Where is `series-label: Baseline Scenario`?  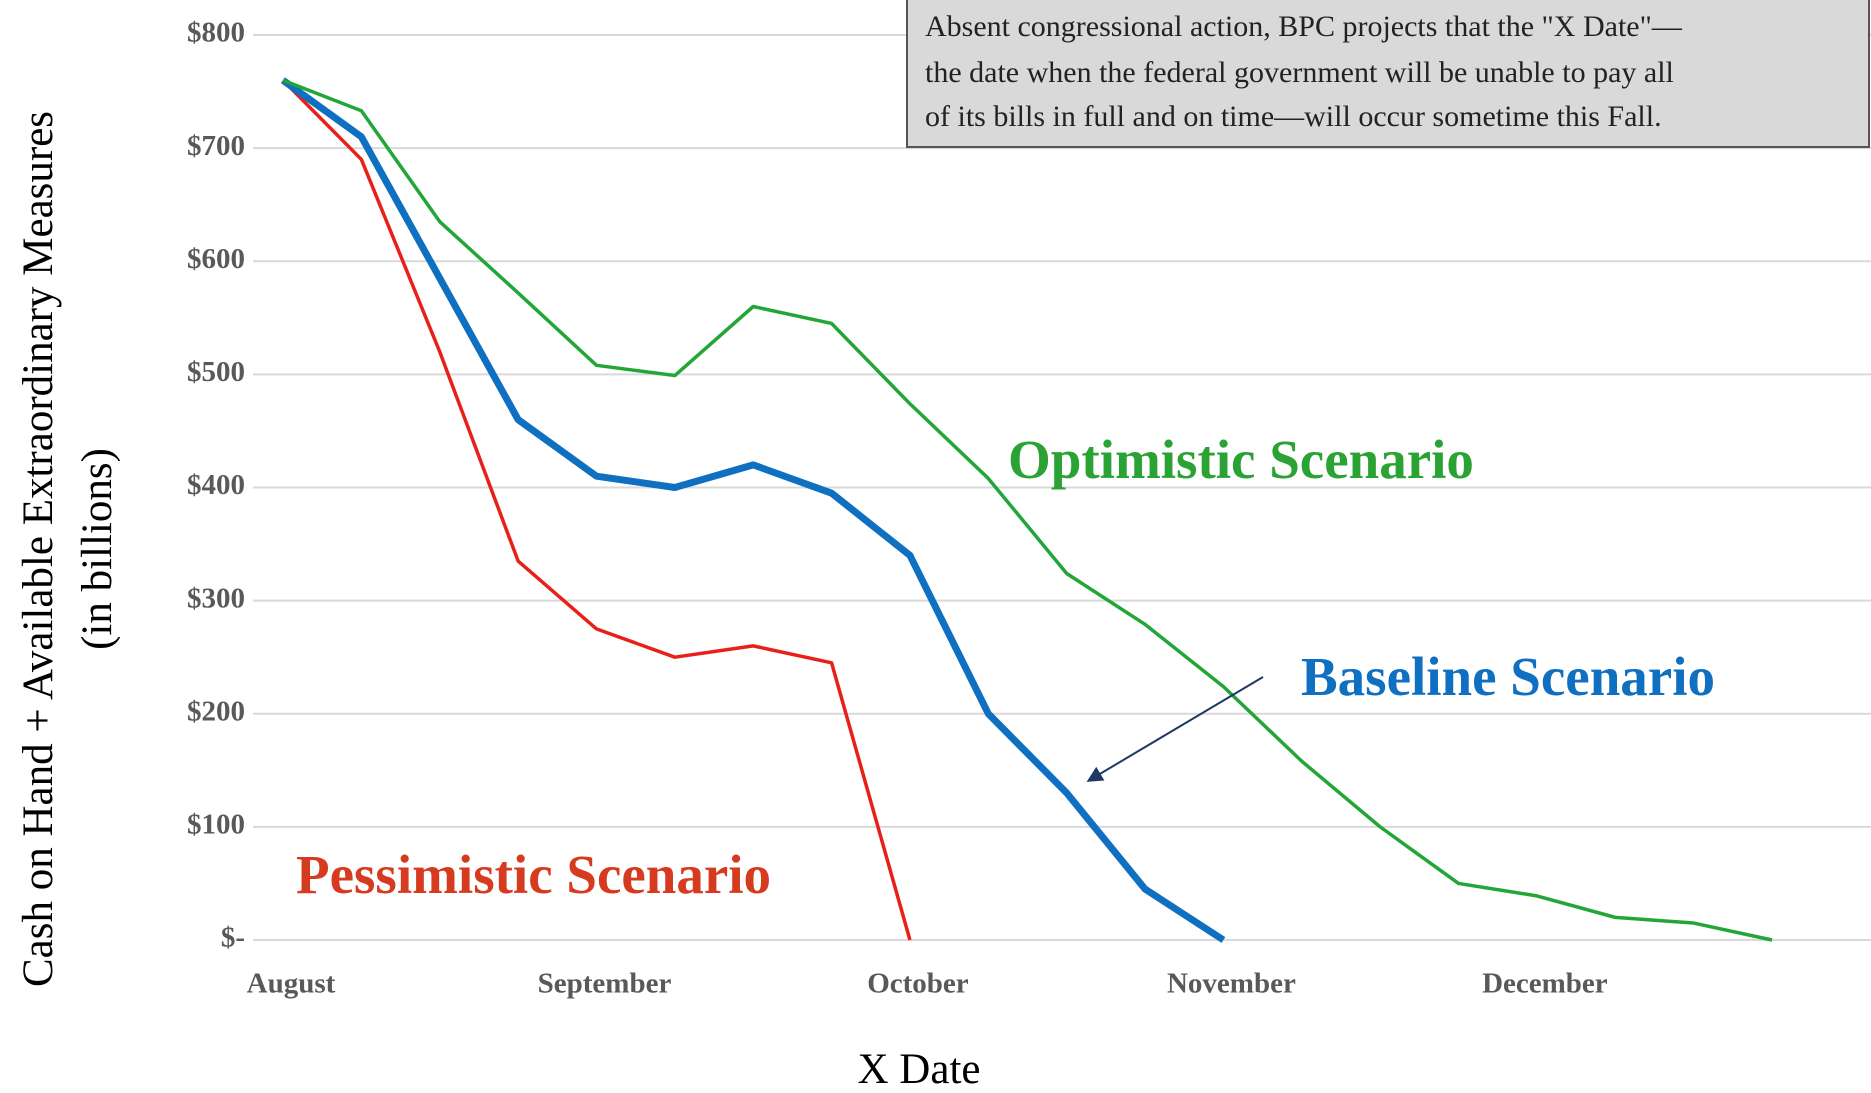
series-label: Baseline Scenario is located at coordinates (1508, 676).